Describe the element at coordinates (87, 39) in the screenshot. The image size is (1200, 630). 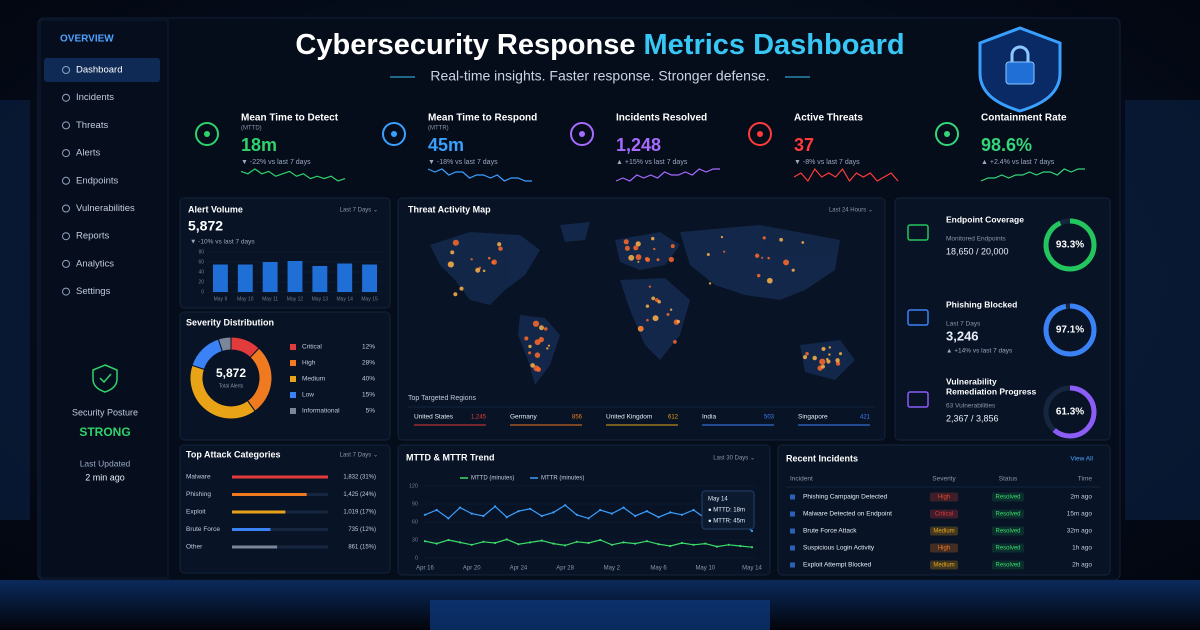
I see `sidebar-section: OVERVIEW` at that location.